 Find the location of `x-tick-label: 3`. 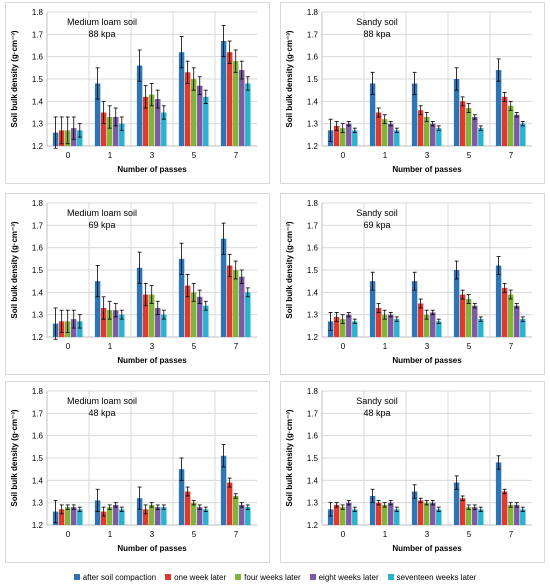

x-tick-label: 3 is located at coordinates (152, 346).